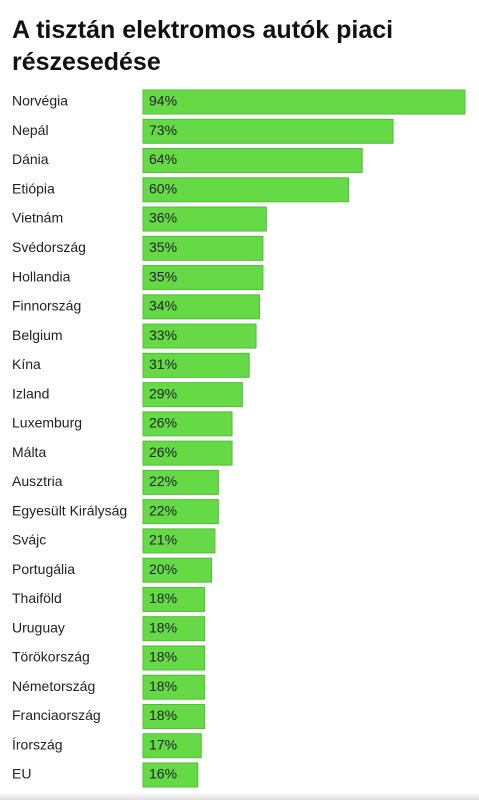  What do you see at coordinates (163, 569) in the screenshot?
I see `value-label: 20%` at bounding box center [163, 569].